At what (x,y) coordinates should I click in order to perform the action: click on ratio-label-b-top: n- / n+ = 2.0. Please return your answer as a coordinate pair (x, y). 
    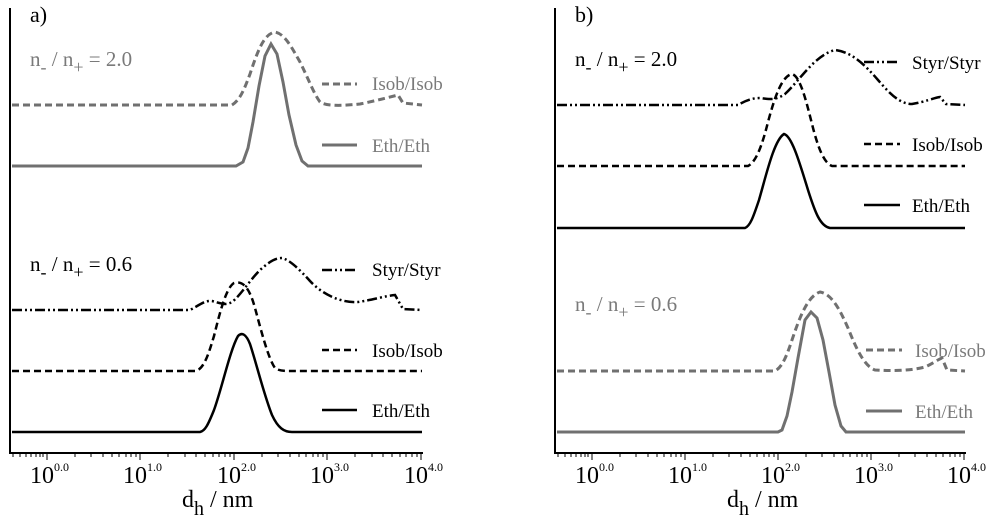
    Looking at the image, I should click on (626, 62).